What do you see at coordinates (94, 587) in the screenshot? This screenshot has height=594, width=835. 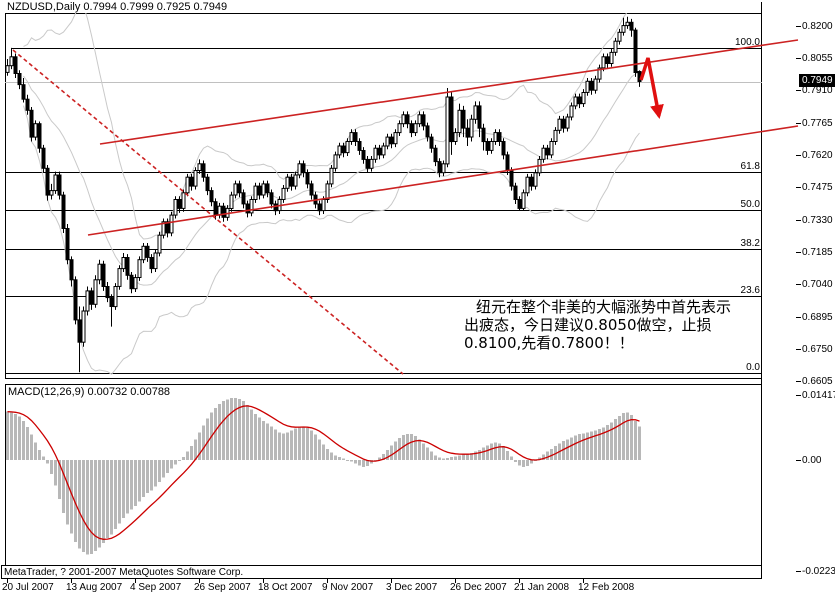 I see `date-label: 13 Aug 2007` at bounding box center [94, 587].